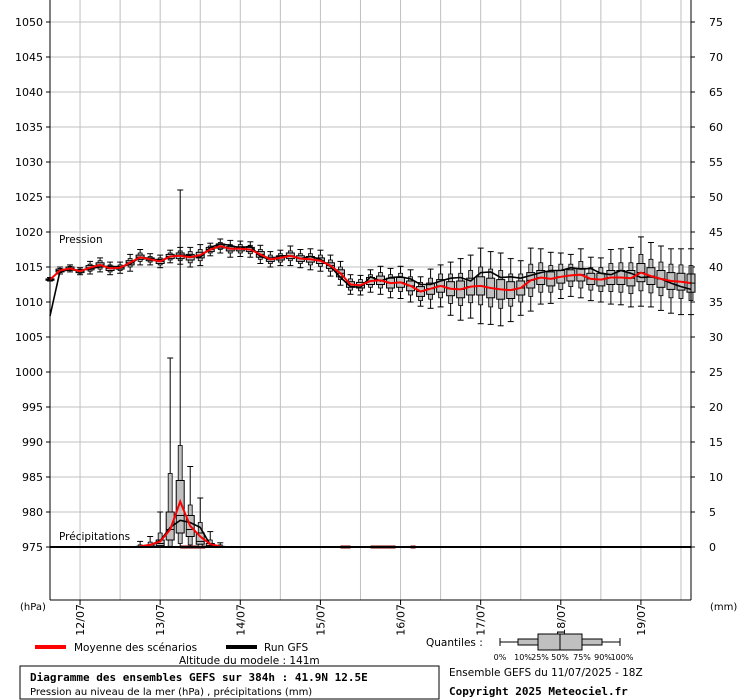 The image size is (740, 700). What do you see at coordinates (33, 607) in the screenshot?
I see `left-axis-unit: (hPa)` at bounding box center [33, 607].